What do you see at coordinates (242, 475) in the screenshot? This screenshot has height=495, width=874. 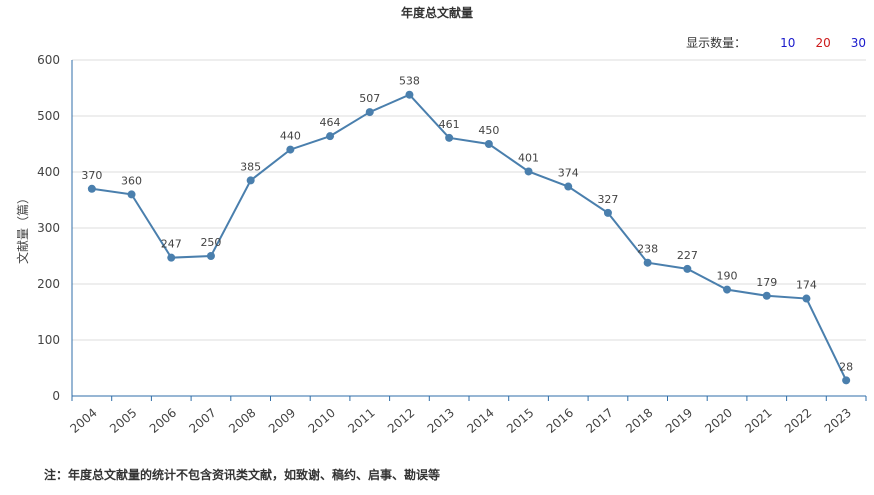 I see `footnote: 注：年度总文献量的统计不包含资讯类文献，如致谢、稿约、启事、勘误等` at bounding box center [242, 475].